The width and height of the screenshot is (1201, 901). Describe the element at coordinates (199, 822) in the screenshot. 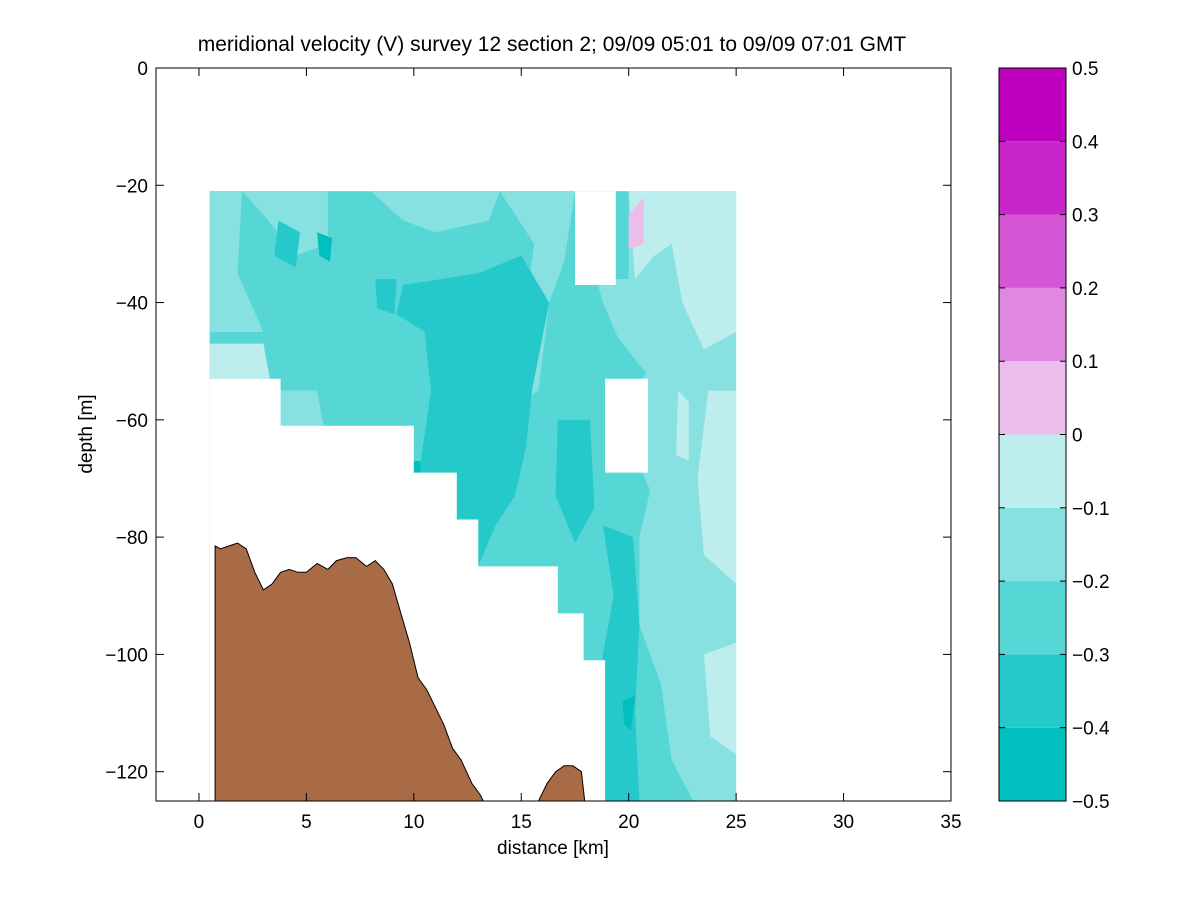

I see `x-tick-label: 0` at that location.